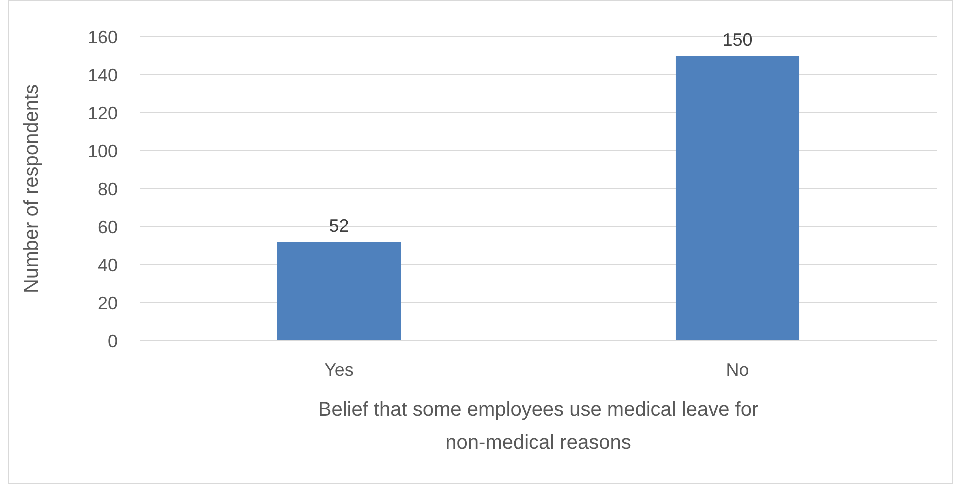  Describe the element at coordinates (103, 75) in the screenshot. I see `y-tick-label: 140` at that location.